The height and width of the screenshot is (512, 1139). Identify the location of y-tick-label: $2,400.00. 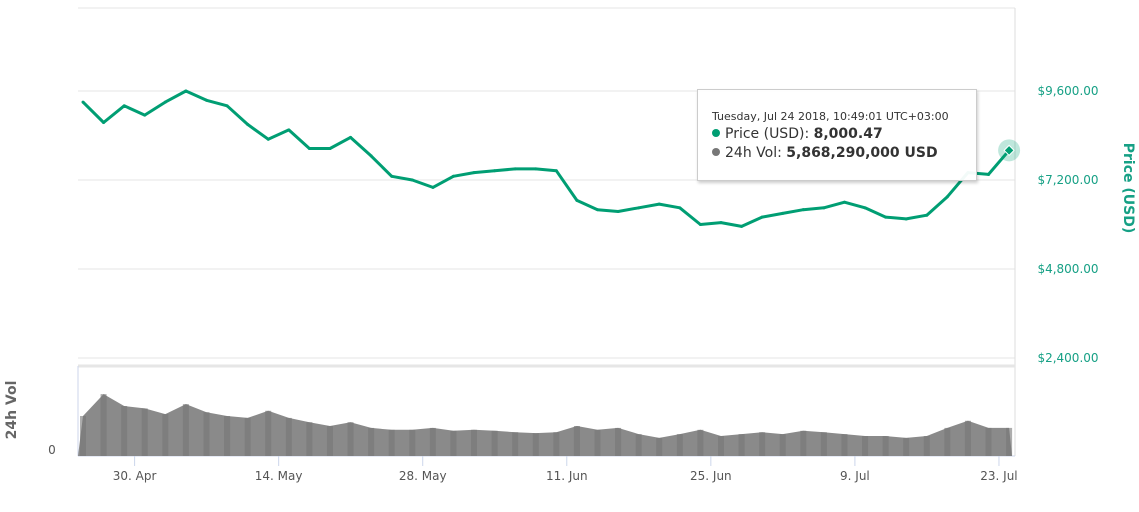
(1067, 358).